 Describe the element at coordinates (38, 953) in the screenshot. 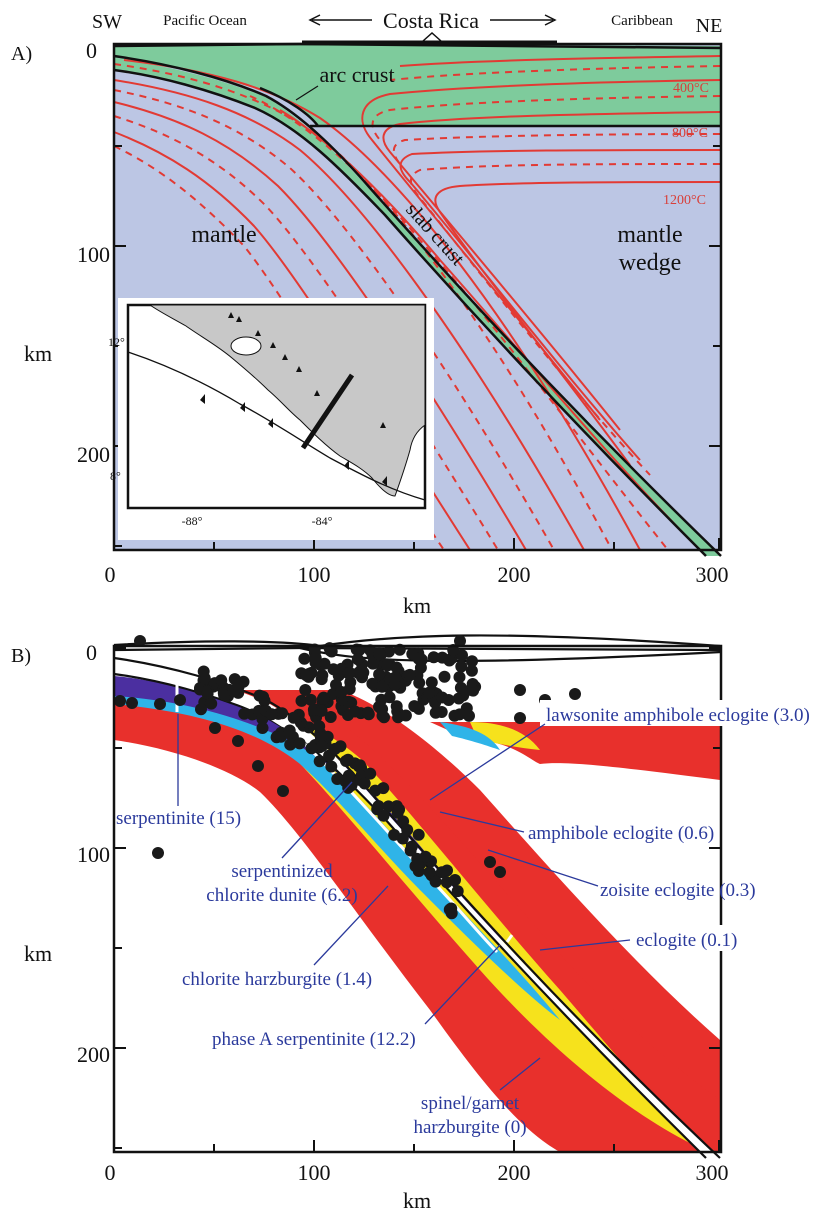

I see `b-y-axis-title: km` at that location.